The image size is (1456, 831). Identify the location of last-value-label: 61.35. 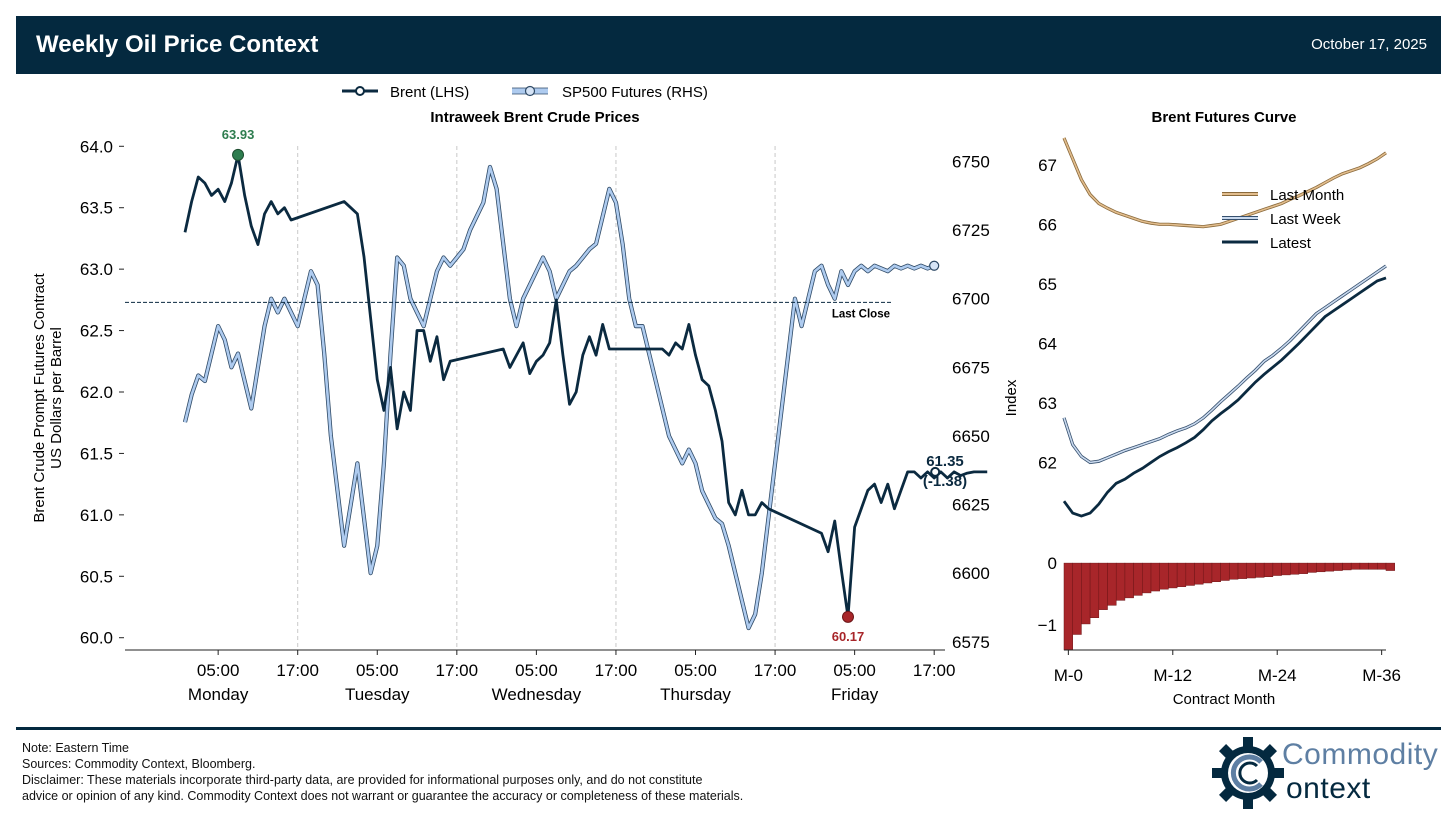
(945, 461).